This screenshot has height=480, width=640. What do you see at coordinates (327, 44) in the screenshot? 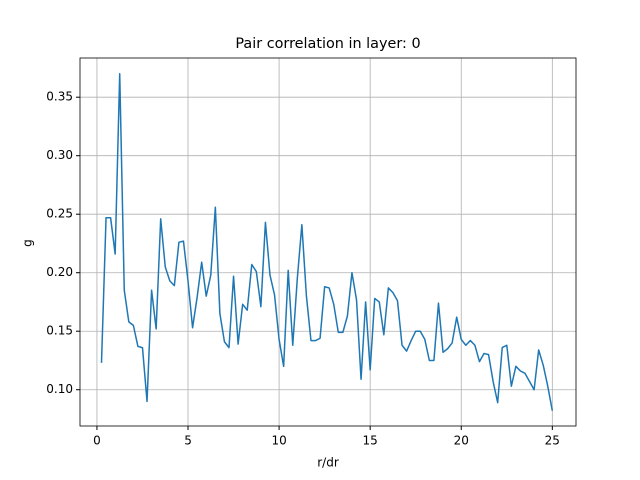
I see `chart-title: Pair correlation in layer: 0` at bounding box center [327, 44].